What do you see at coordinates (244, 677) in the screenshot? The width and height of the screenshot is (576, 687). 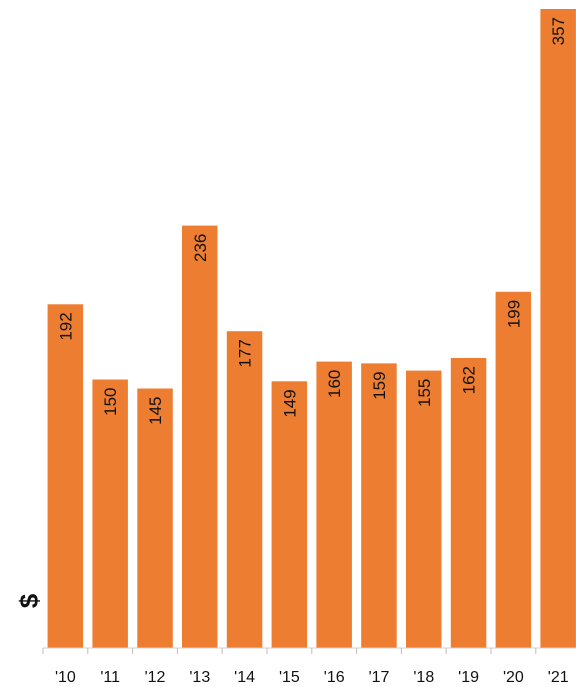 I see `x-tick-label-4: '14` at bounding box center [244, 677].